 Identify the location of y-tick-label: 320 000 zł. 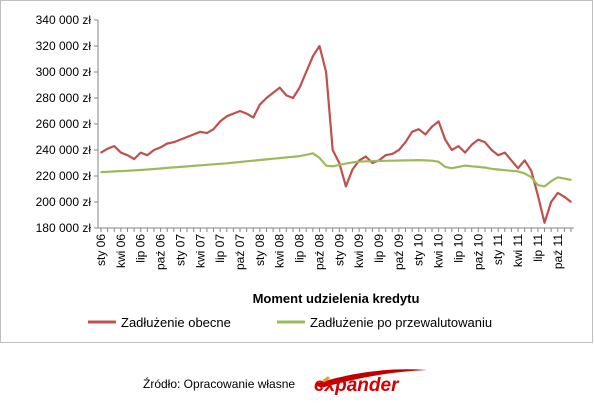
(64, 46).